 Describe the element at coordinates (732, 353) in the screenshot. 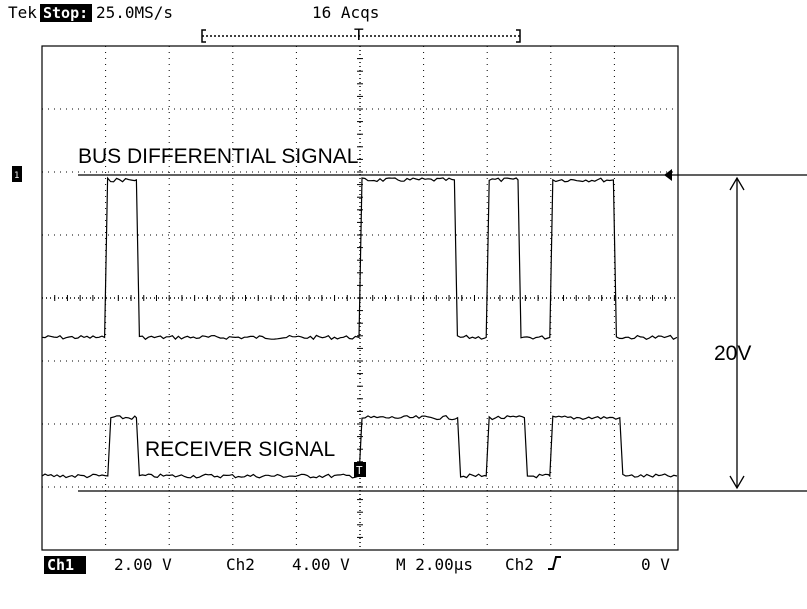

I see `voltage-span-label: 20V` at that location.